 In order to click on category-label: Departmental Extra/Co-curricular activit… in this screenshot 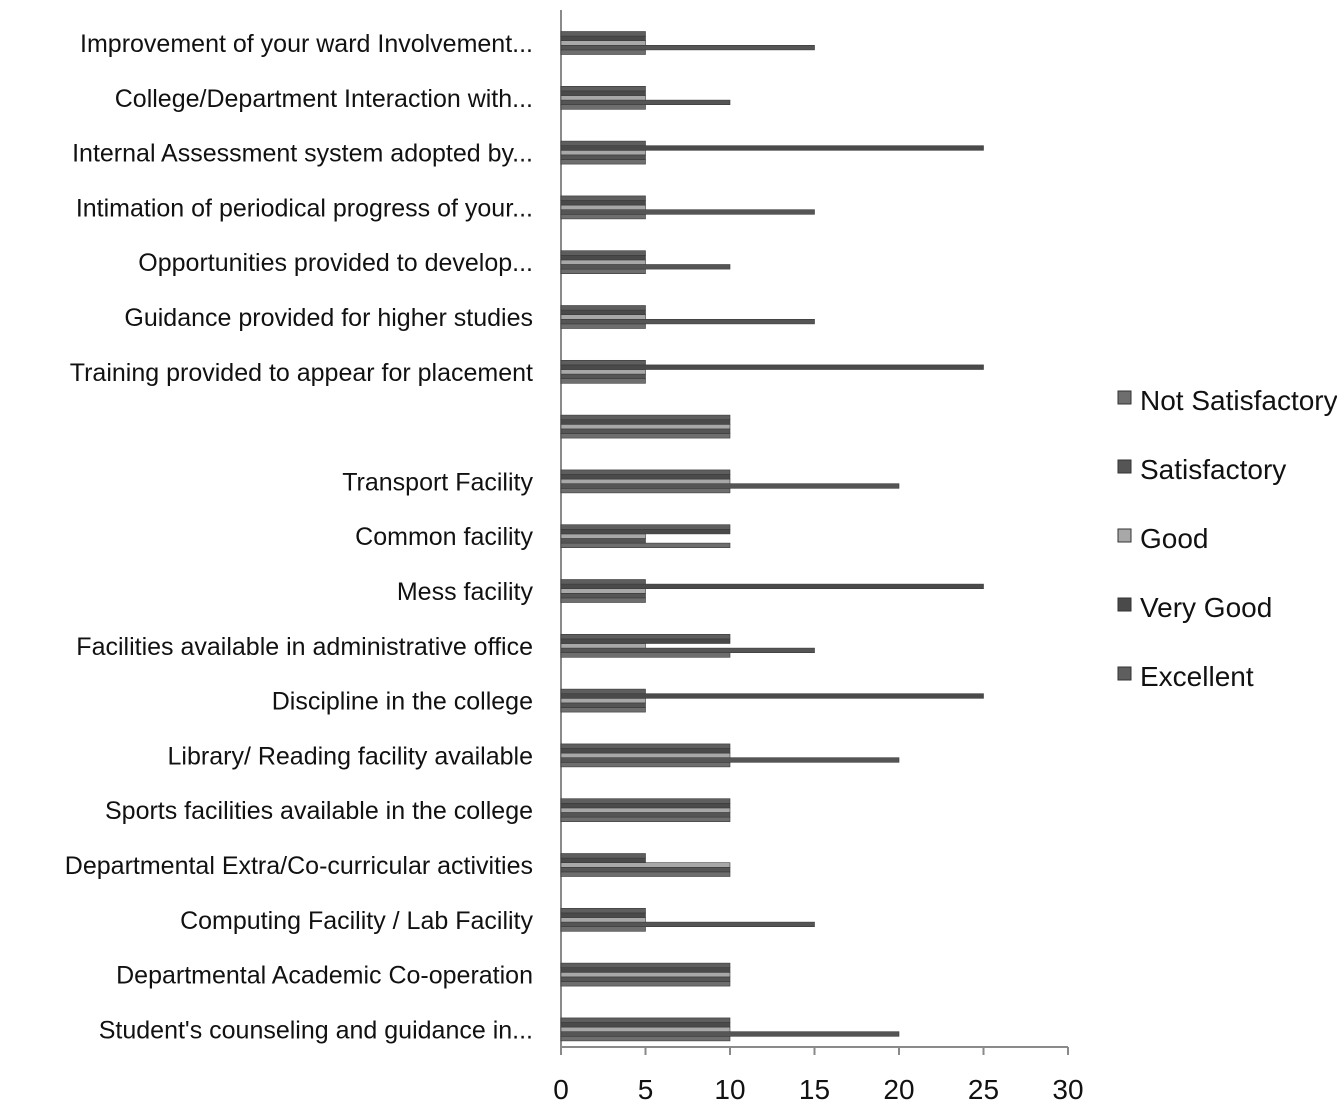, I will do `click(299, 866)`.